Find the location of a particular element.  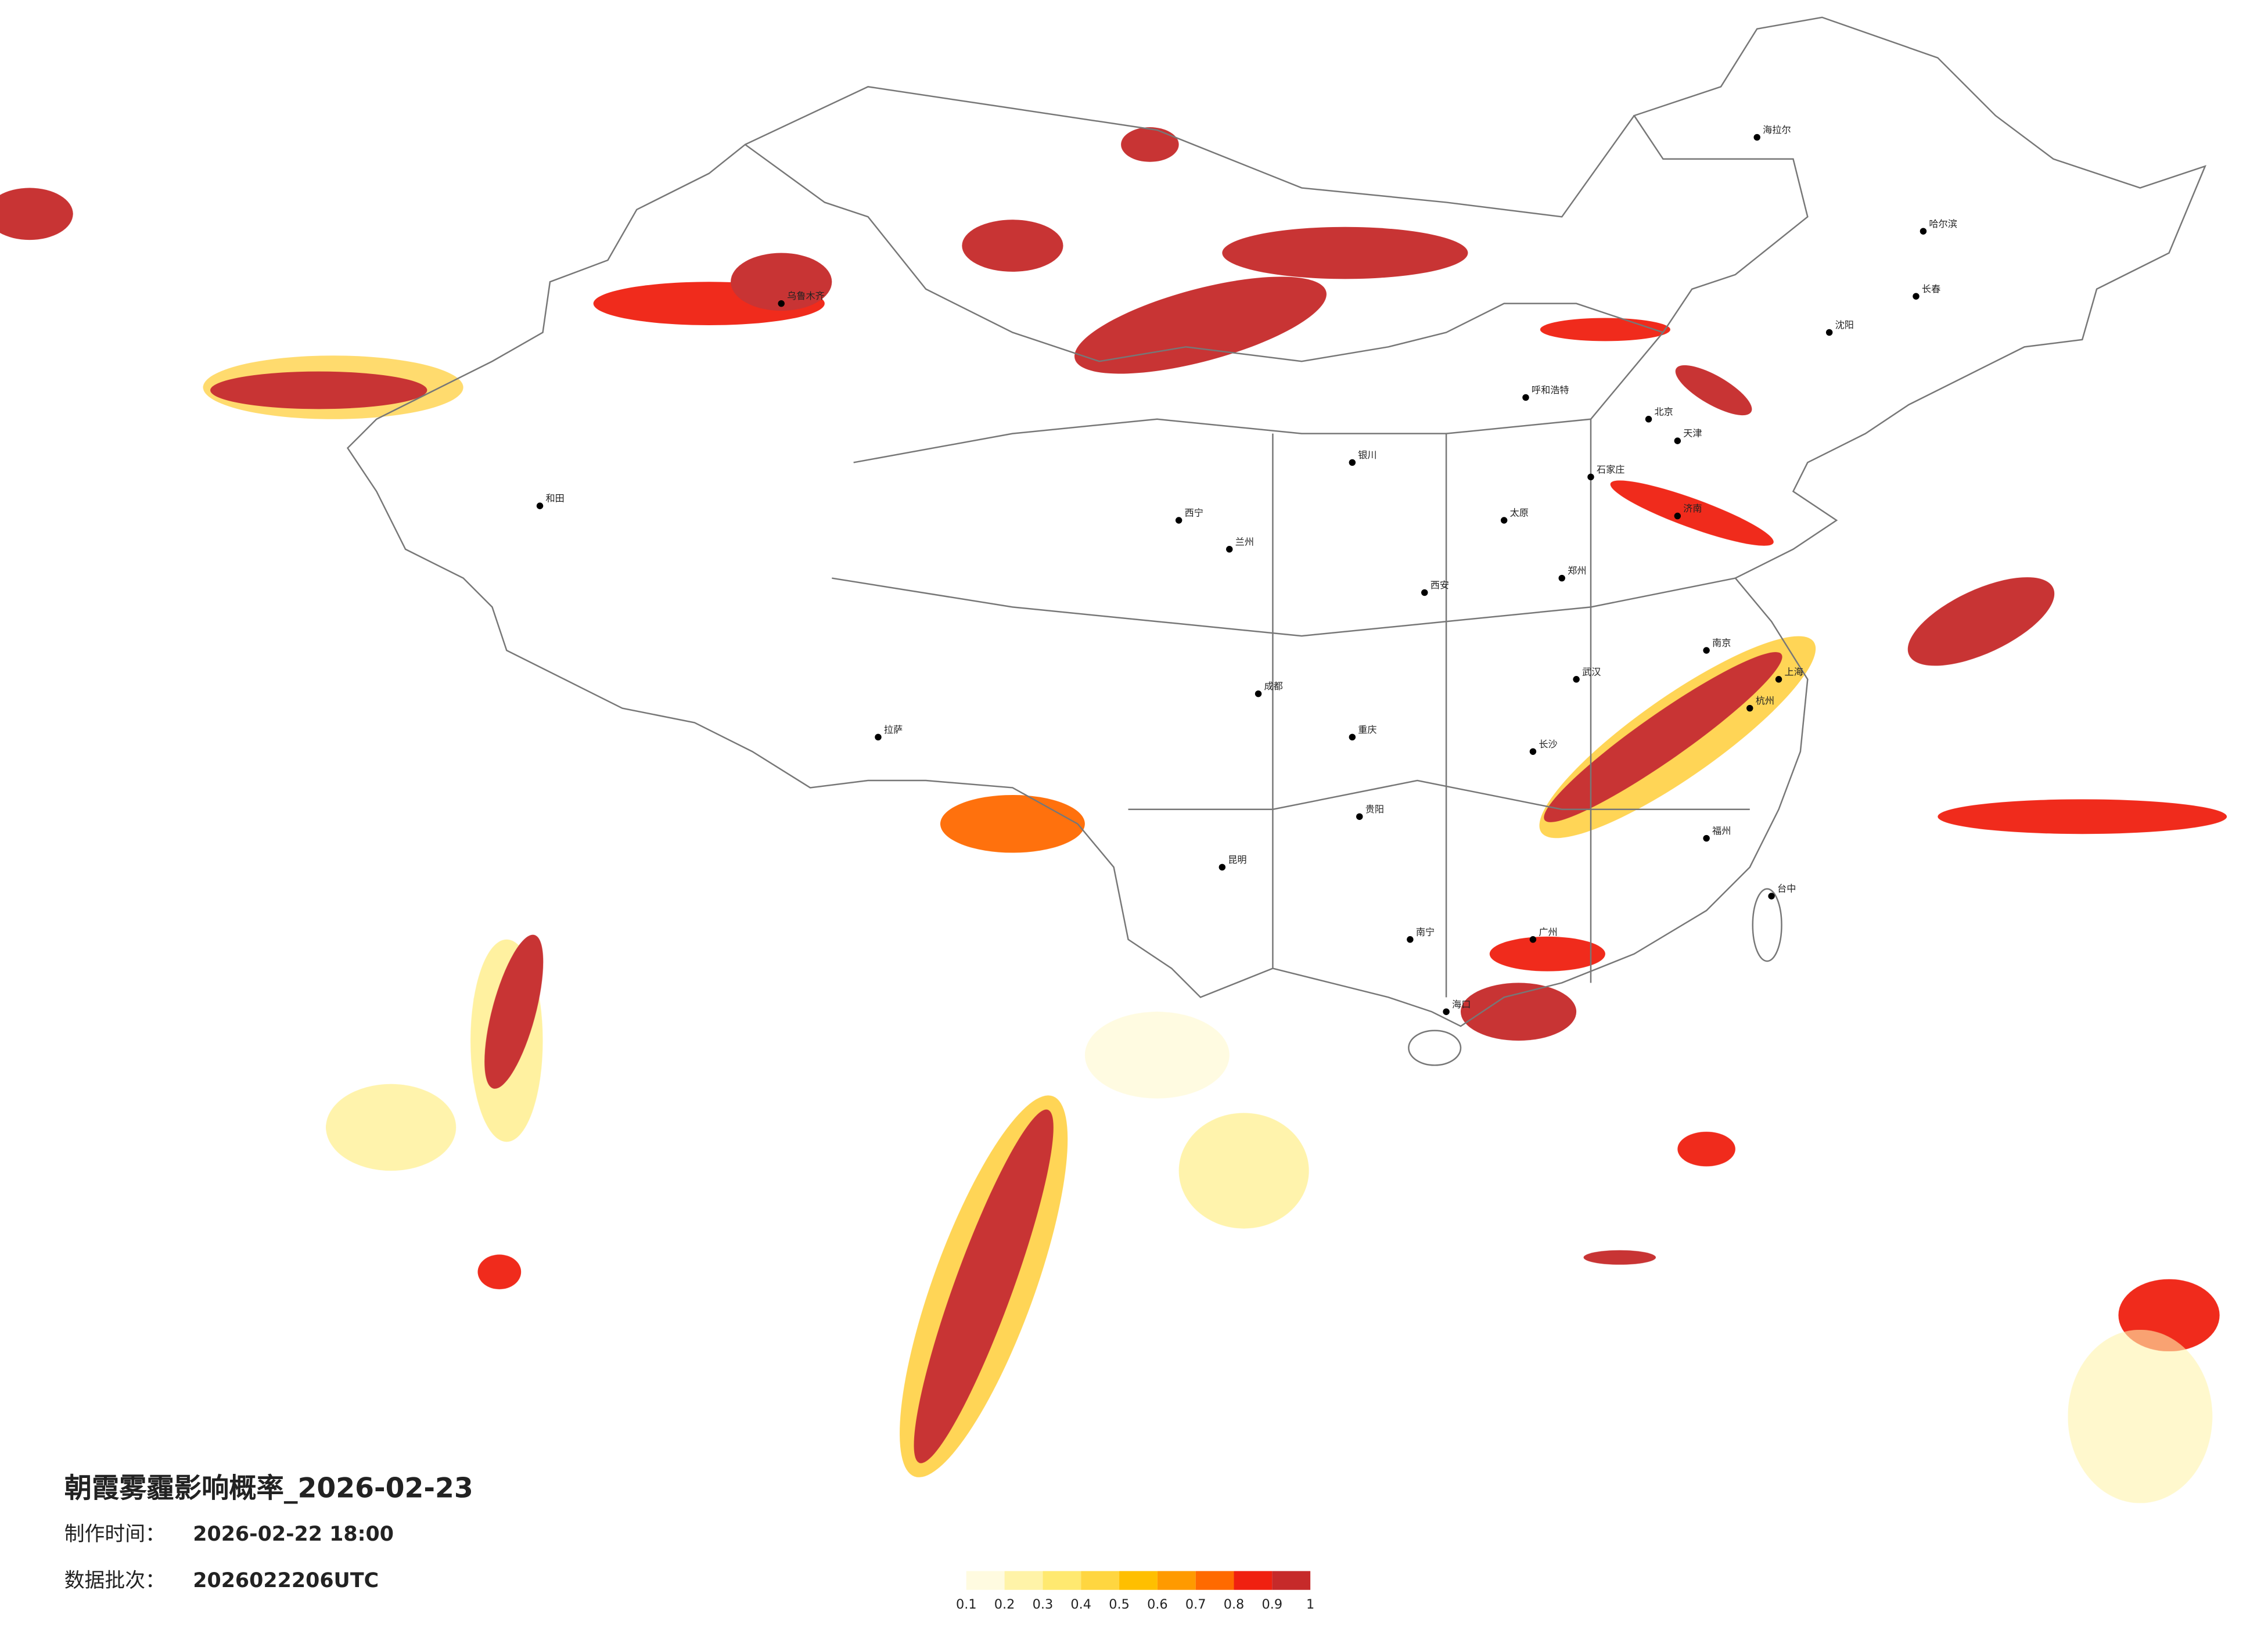

legend-tick-label: 1 is located at coordinates (1310, 1604).